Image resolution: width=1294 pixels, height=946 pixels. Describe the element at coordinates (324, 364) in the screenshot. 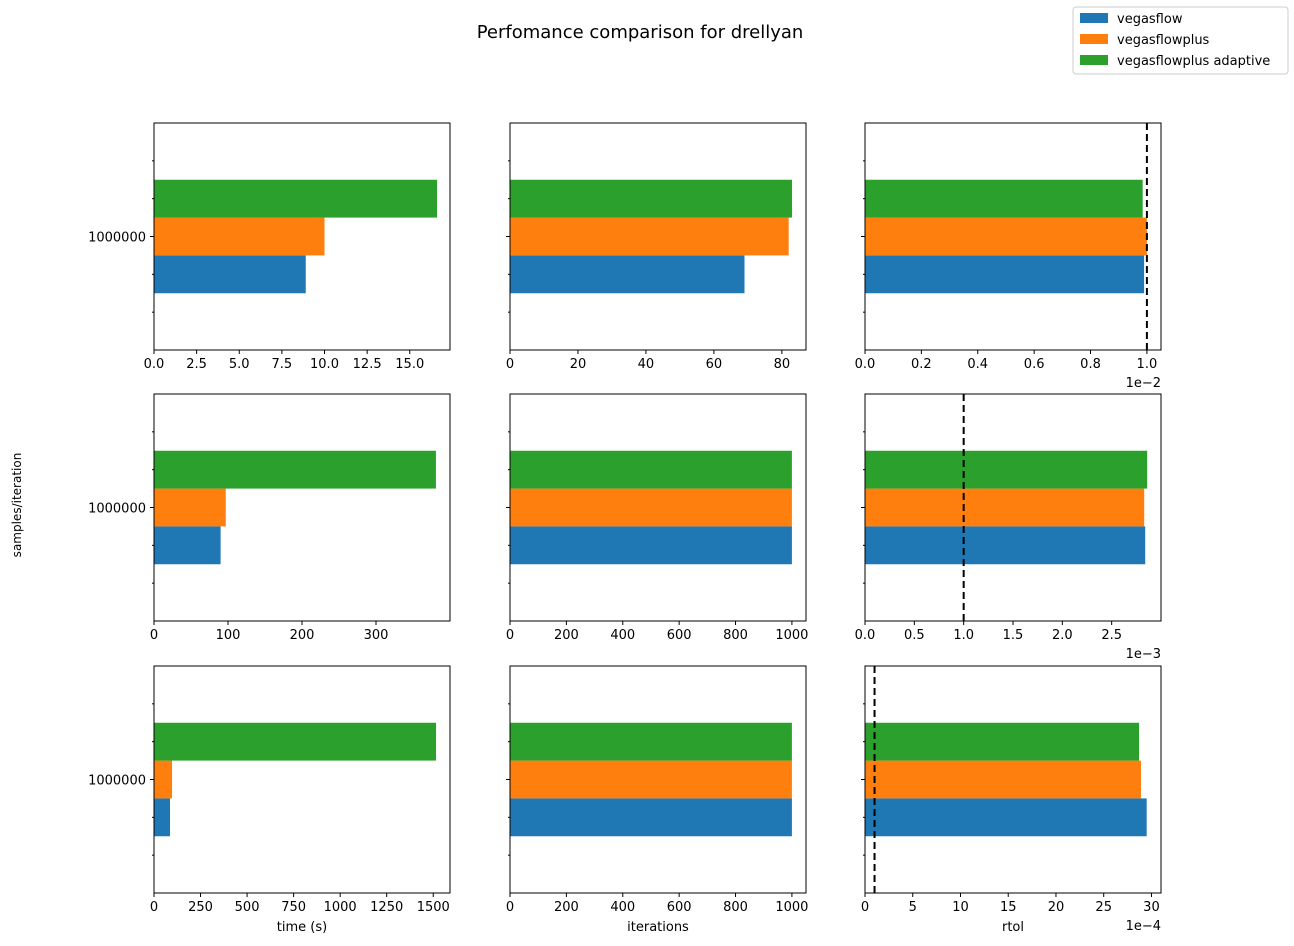

I see `x-tick-label: 10.0` at that location.